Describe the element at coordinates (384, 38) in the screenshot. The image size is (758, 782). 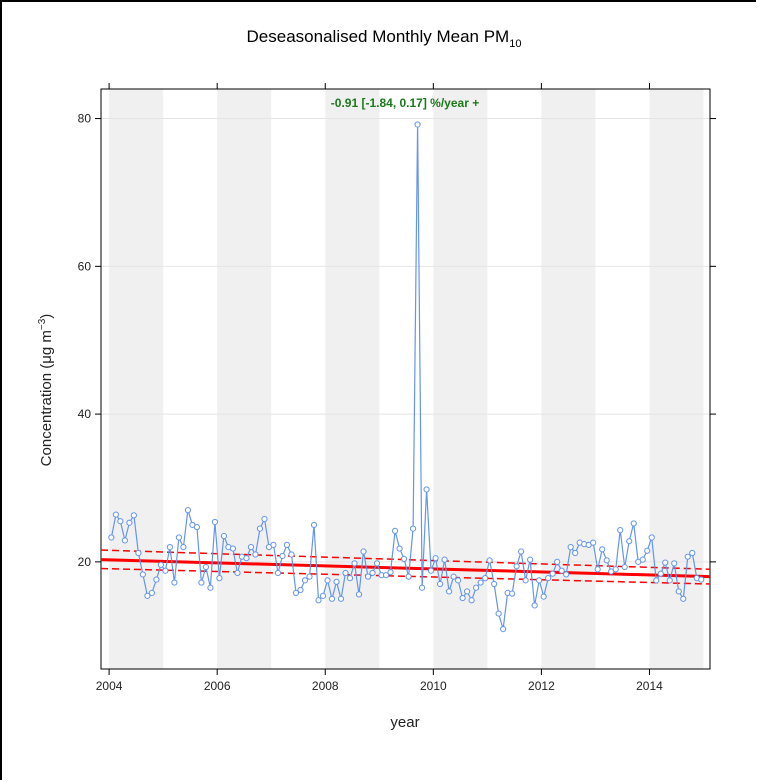
I see `chart-title: Deseasonalised Monthly Mean PM10` at that location.